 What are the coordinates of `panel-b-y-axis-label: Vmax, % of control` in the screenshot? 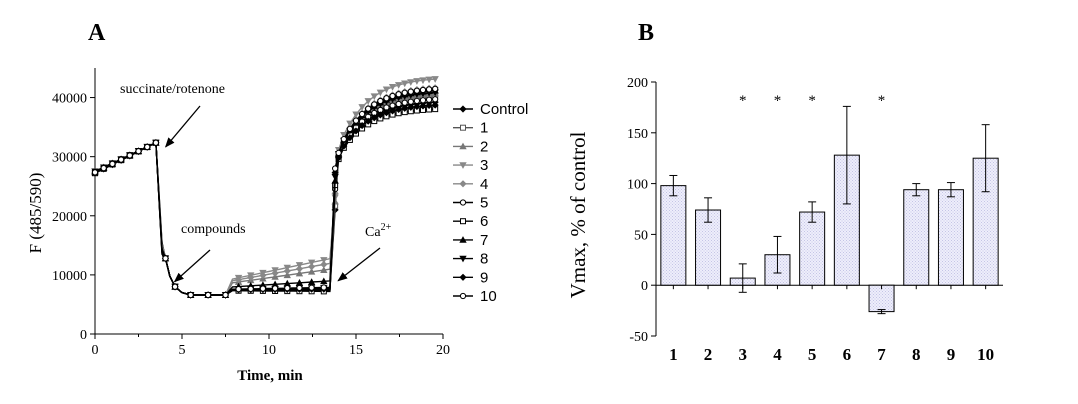 It's located at (578, 214).